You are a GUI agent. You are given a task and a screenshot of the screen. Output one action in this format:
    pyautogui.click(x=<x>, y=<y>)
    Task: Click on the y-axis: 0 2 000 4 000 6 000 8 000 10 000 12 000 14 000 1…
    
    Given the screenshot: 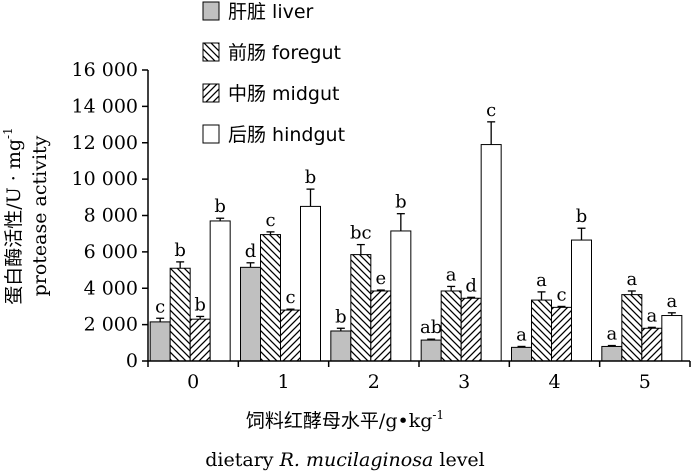 What is the action you would take?
    pyautogui.click(x=110, y=215)
    